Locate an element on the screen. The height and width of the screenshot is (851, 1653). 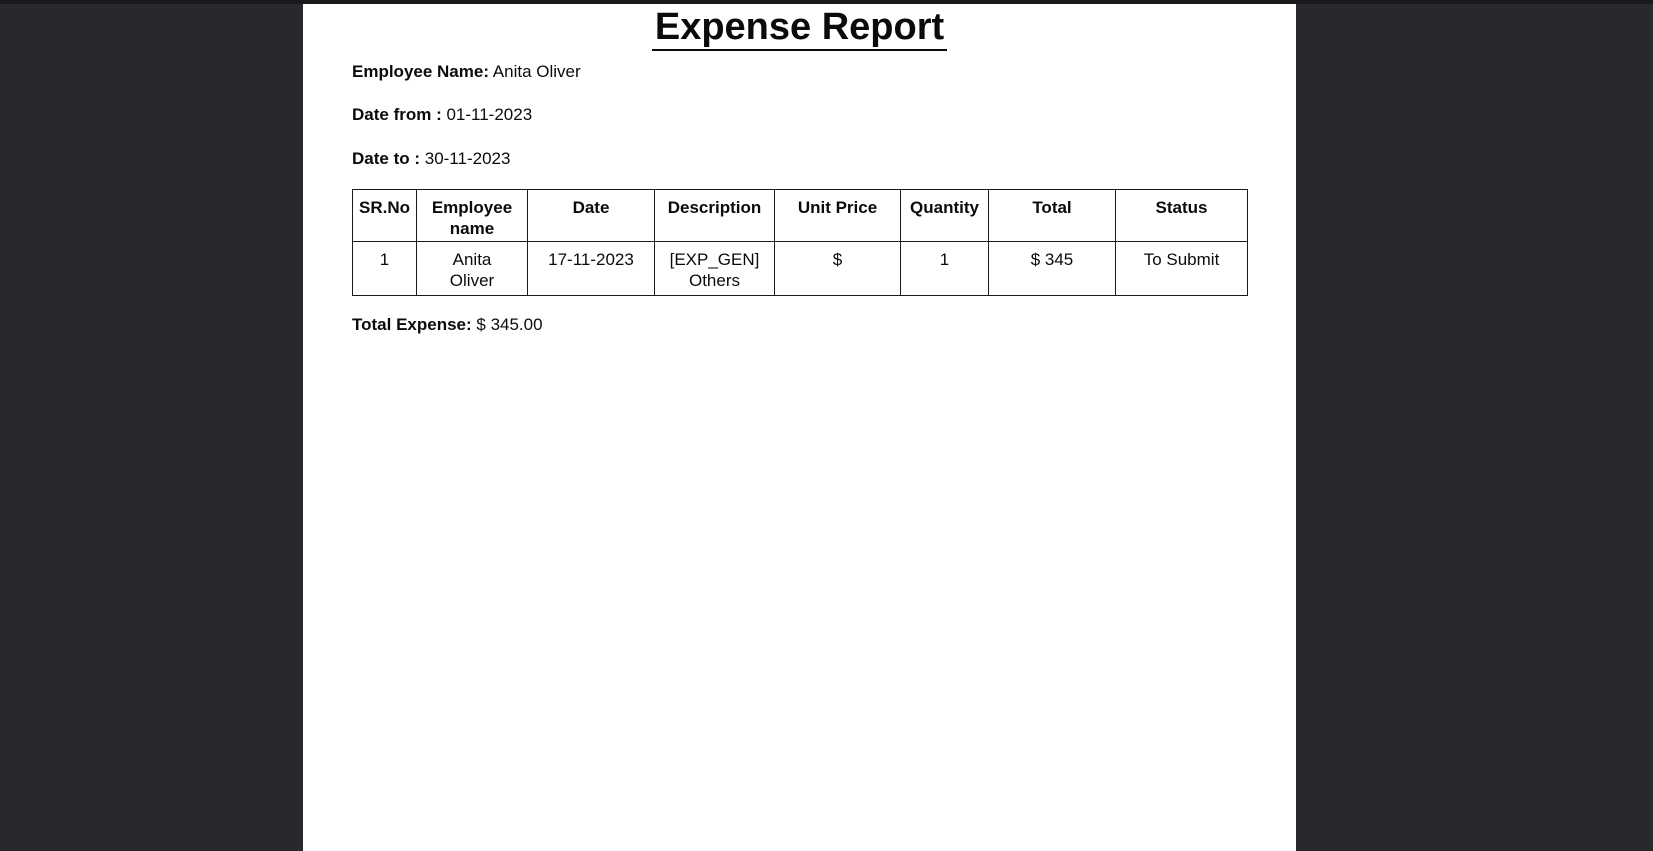
employee-name-value: Anita Oliver is located at coordinates (536, 71).